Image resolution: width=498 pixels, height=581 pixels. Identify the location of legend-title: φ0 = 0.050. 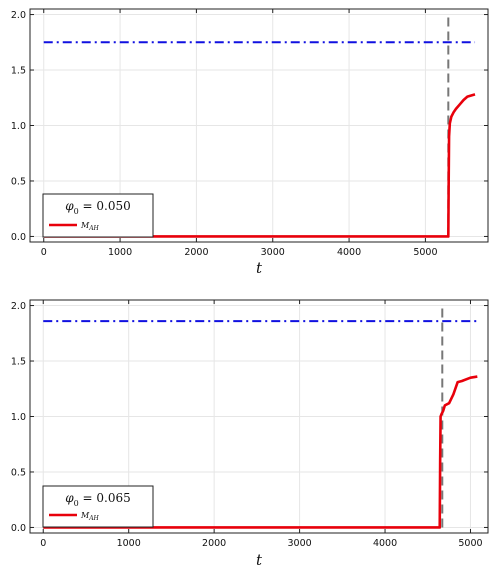
(98, 207).